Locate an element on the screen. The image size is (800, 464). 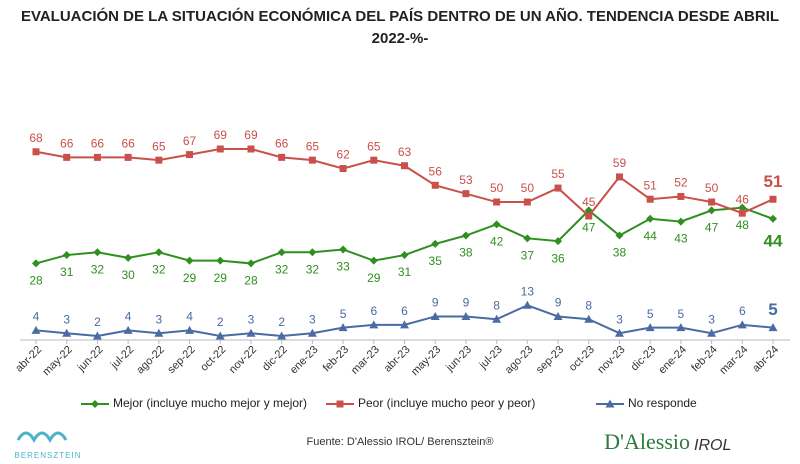
x-tick-label: ago-23 is located at coordinates (519, 360).